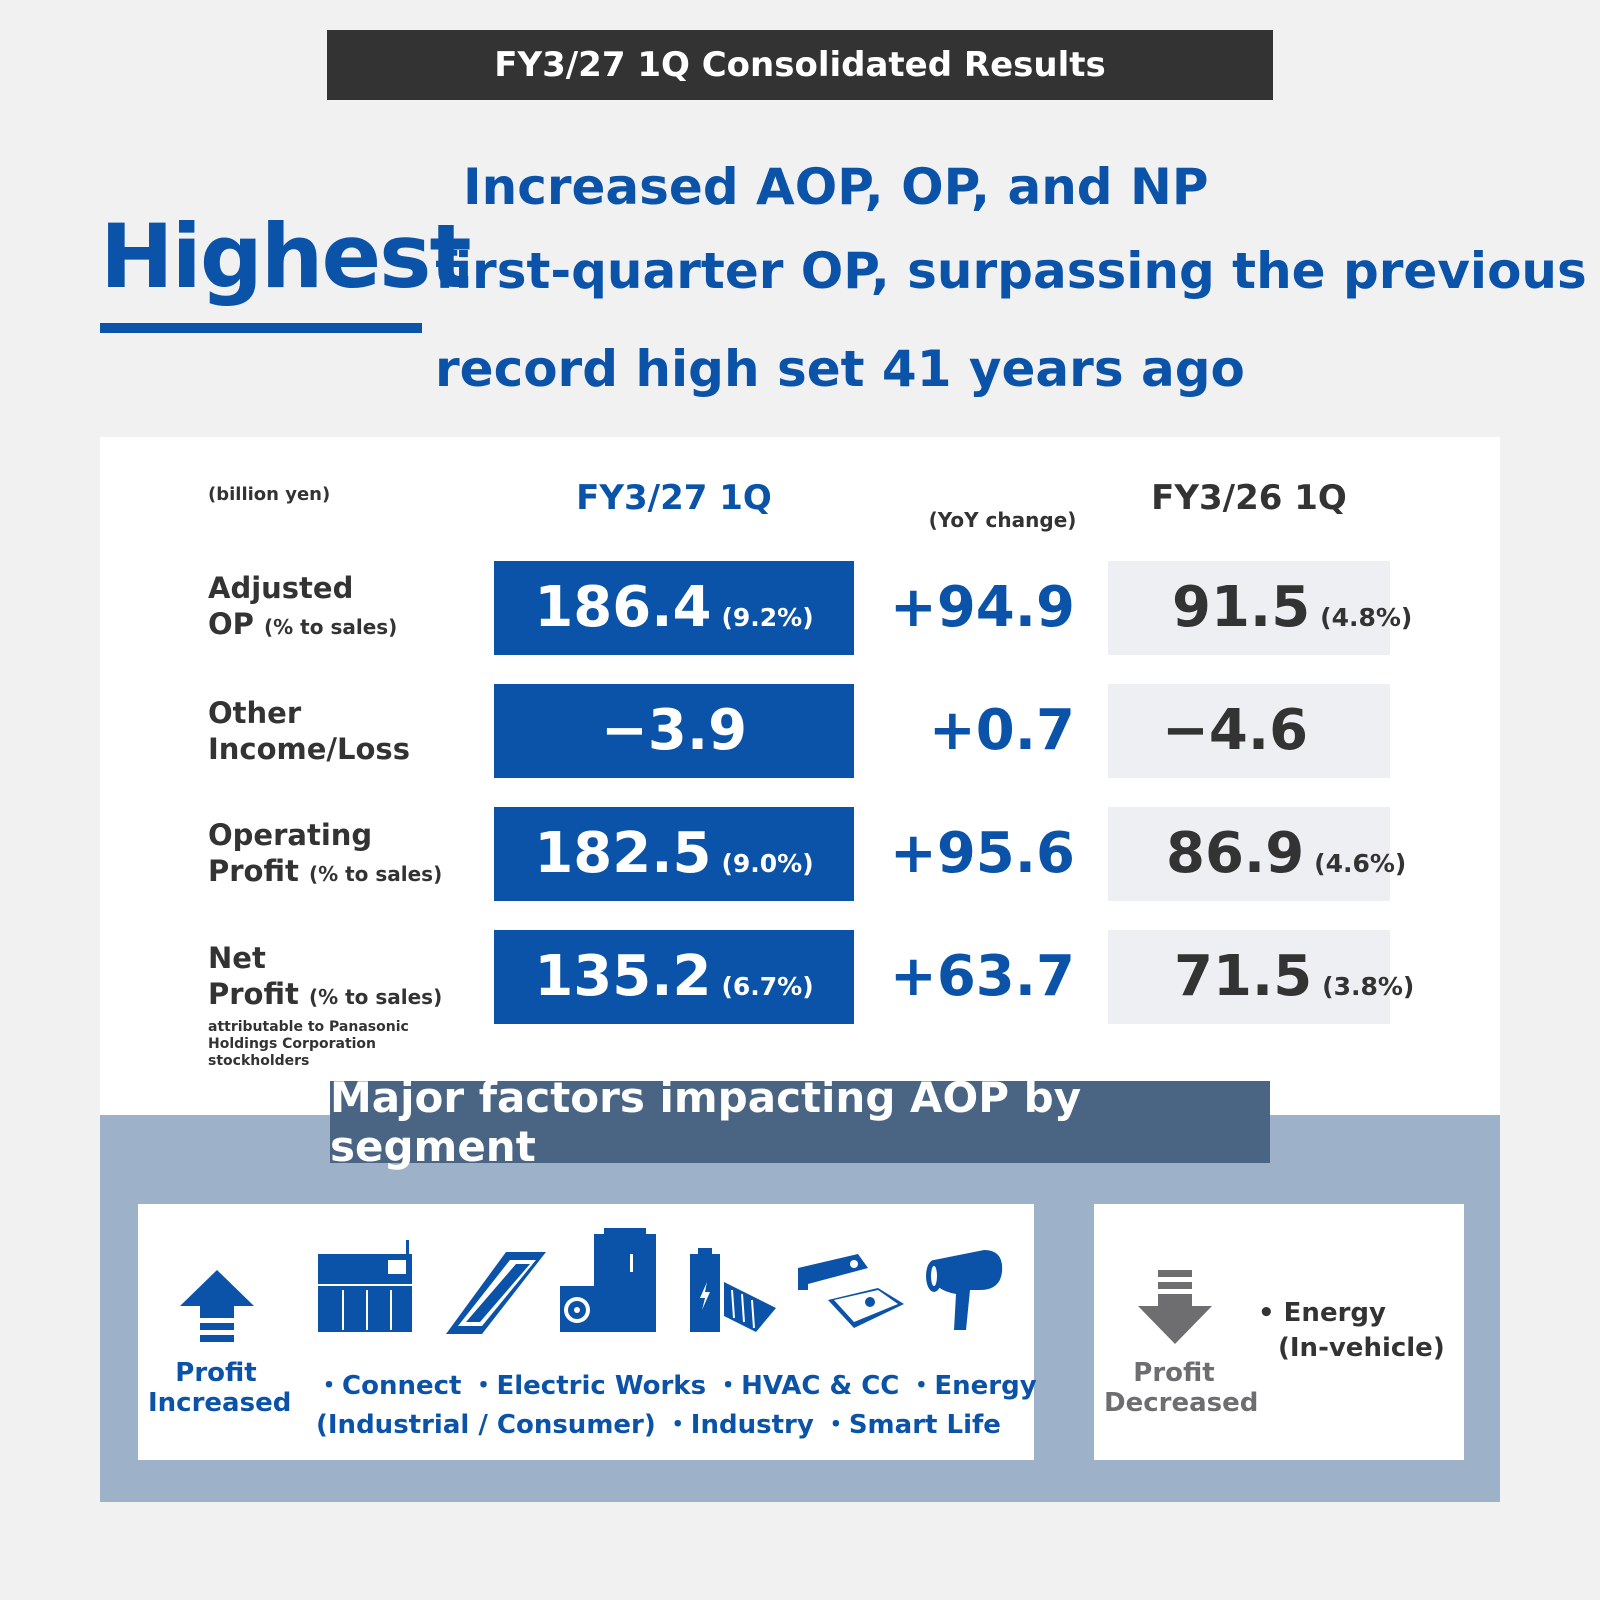  What do you see at coordinates (1002, 520) in the screenshot?
I see `column-header-yoy: (YoY change)` at bounding box center [1002, 520].